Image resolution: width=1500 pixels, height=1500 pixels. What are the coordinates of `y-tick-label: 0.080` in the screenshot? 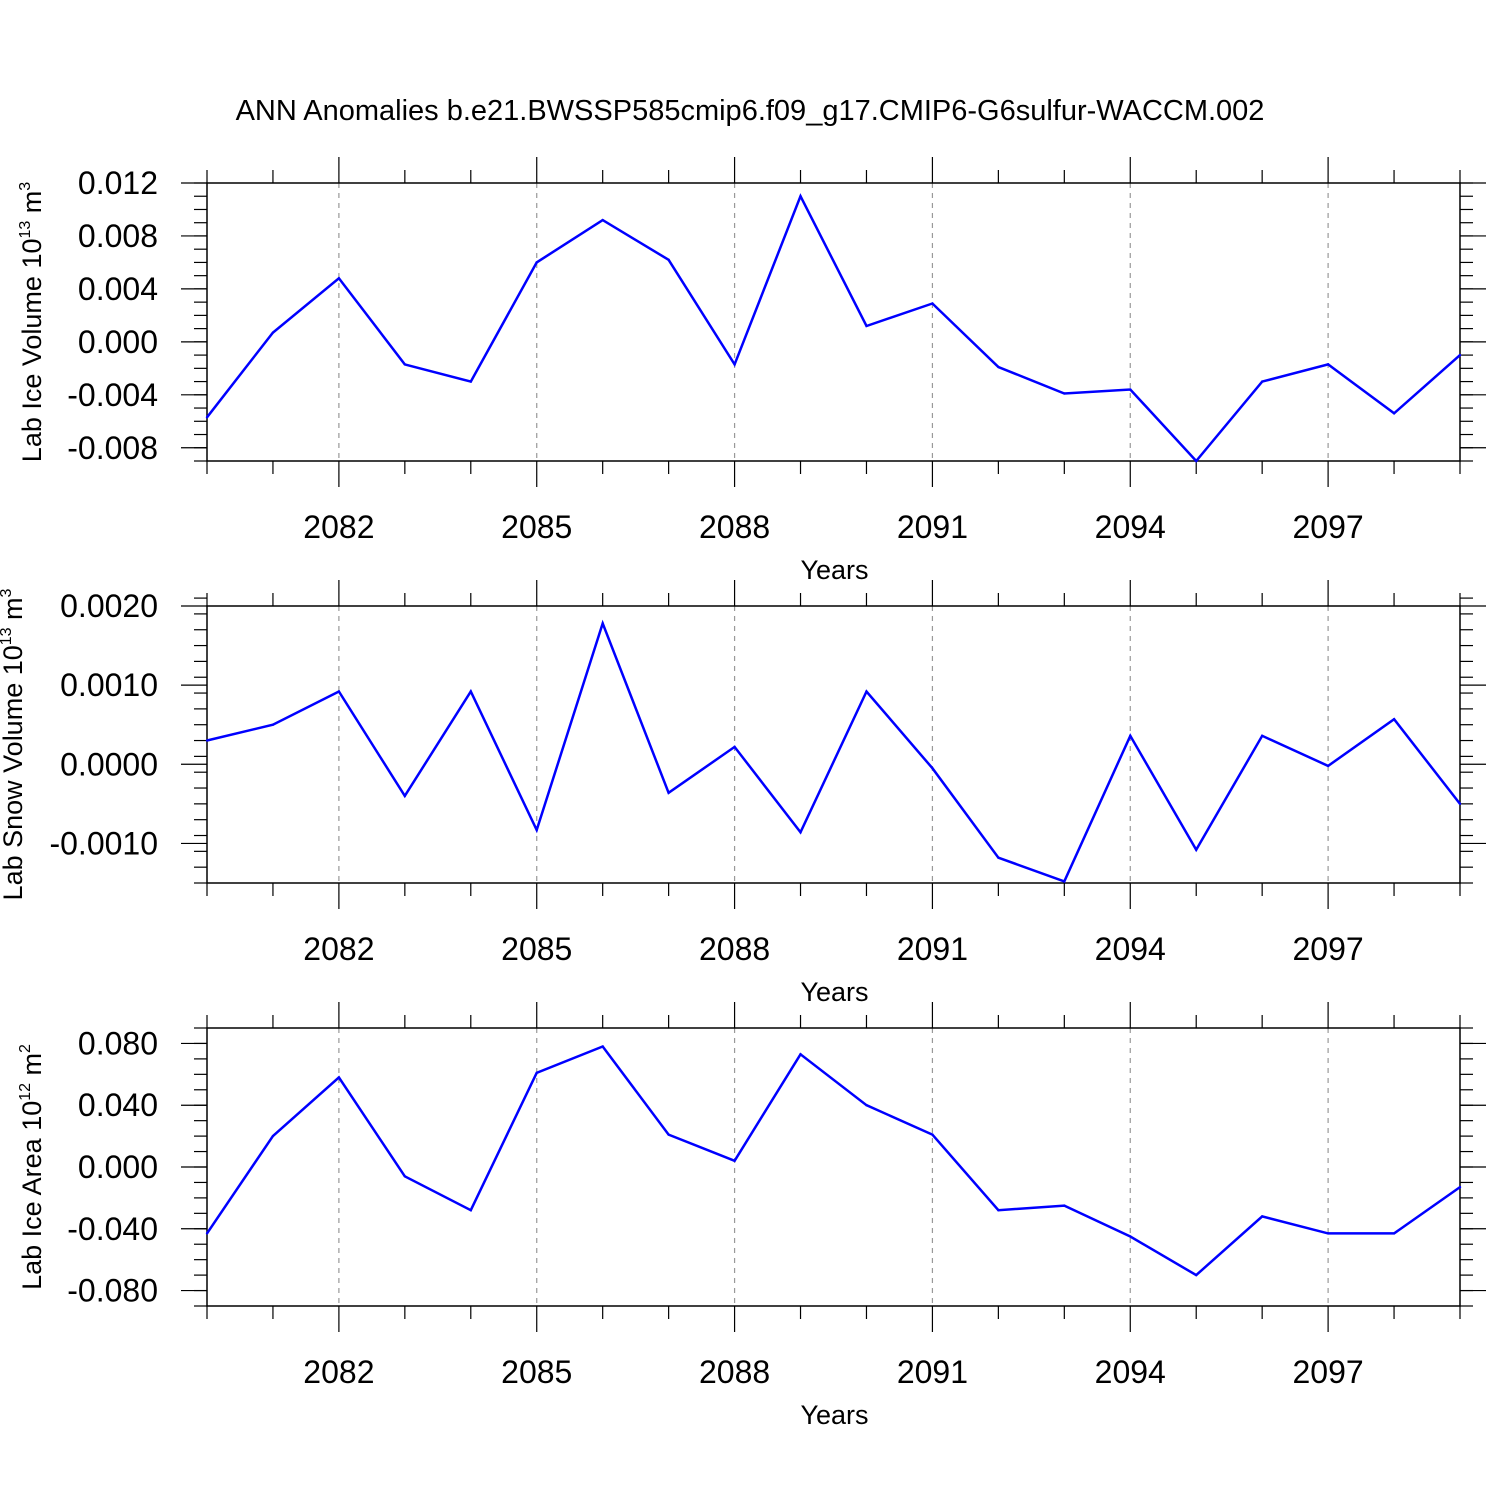 It's located at (118, 1043).